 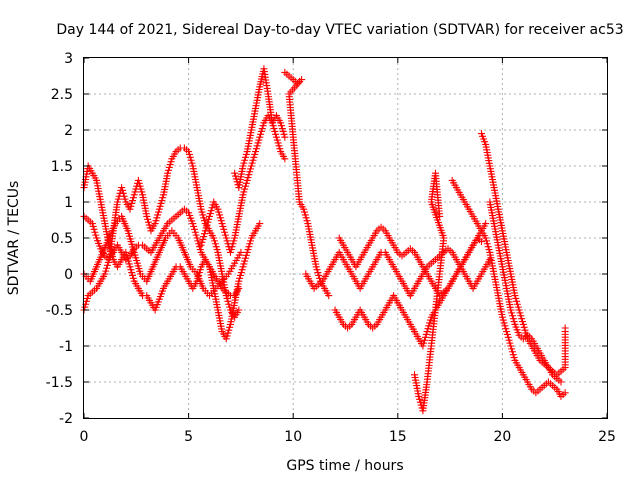 I want to click on y-tick-label: 2.5, so click(x=62, y=95).